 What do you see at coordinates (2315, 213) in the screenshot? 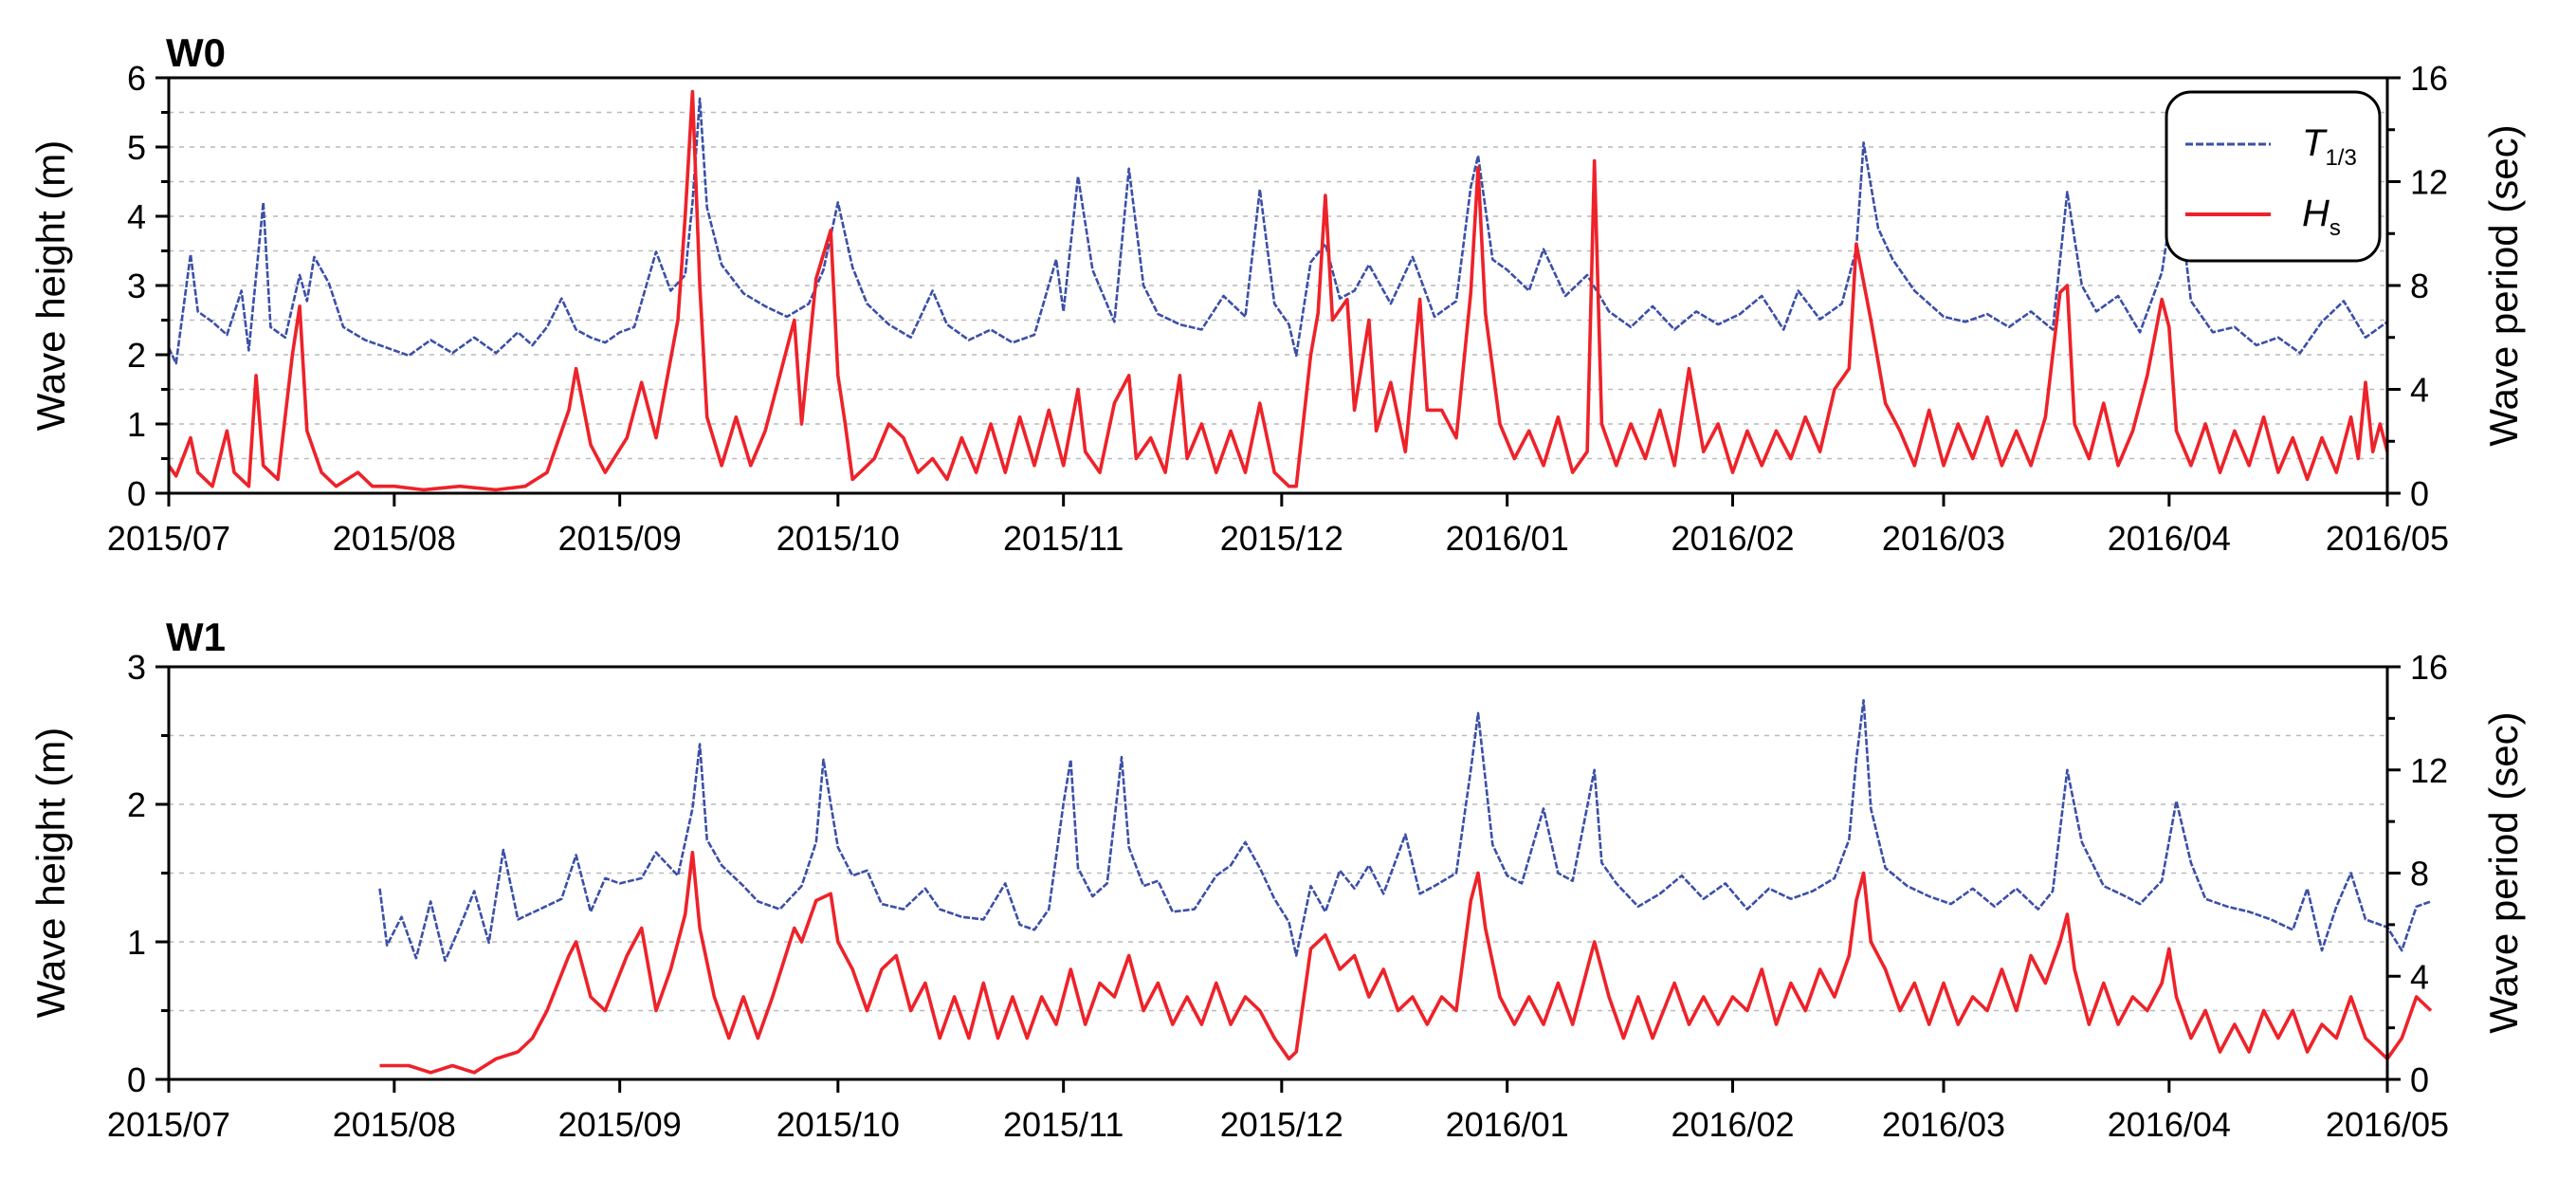
I see `legend-label-h-main: H` at bounding box center [2315, 213].